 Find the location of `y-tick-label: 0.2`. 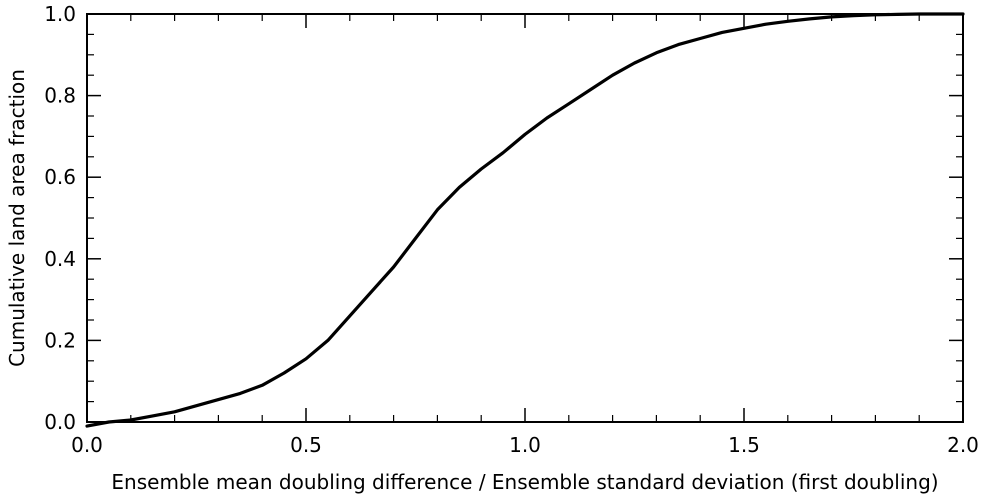

y-tick-label: 0.2 is located at coordinates (60, 340).